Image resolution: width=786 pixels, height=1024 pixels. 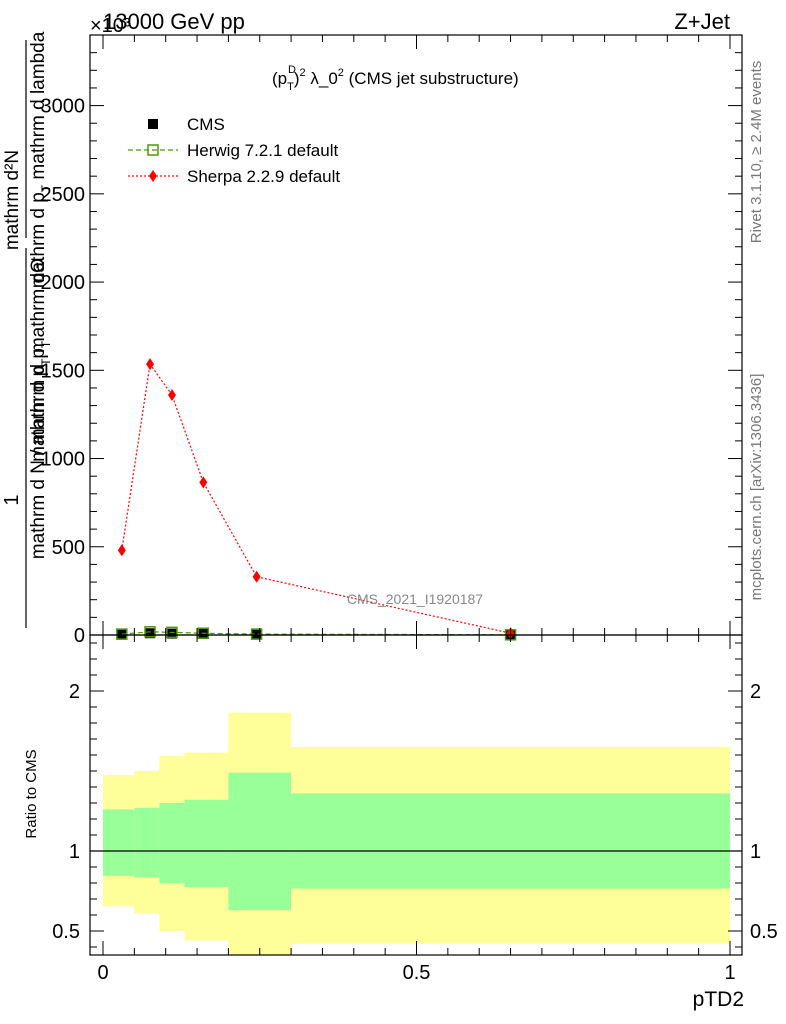 I want to click on mcplots-label: mcplots.cern.ch [arXiv:1306.3436], so click(x=756, y=487).